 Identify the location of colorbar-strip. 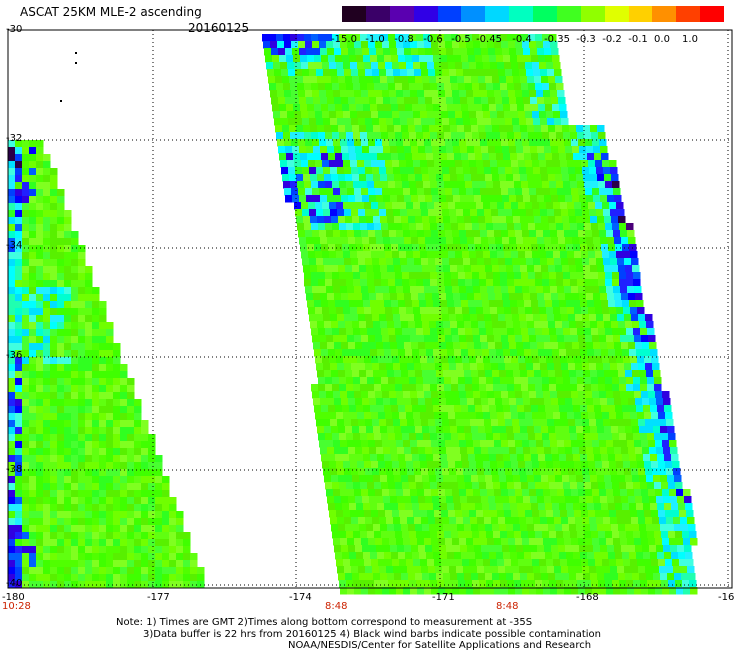
(533, 14).